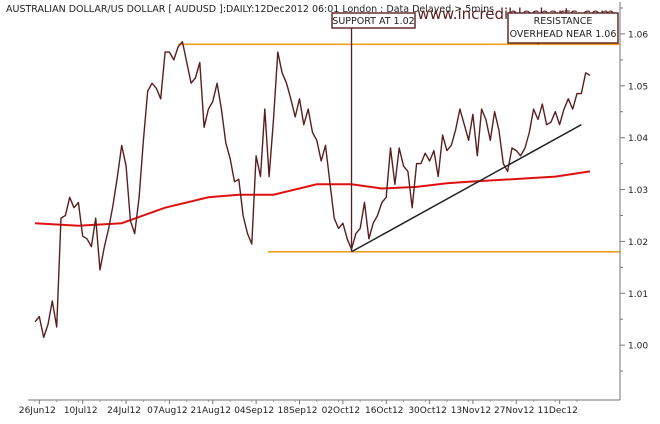  Describe the element at coordinates (563, 34) in the screenshot. I see `resistance-callout-label-line2: OVERHEAD NEAR 1.06` at that location.